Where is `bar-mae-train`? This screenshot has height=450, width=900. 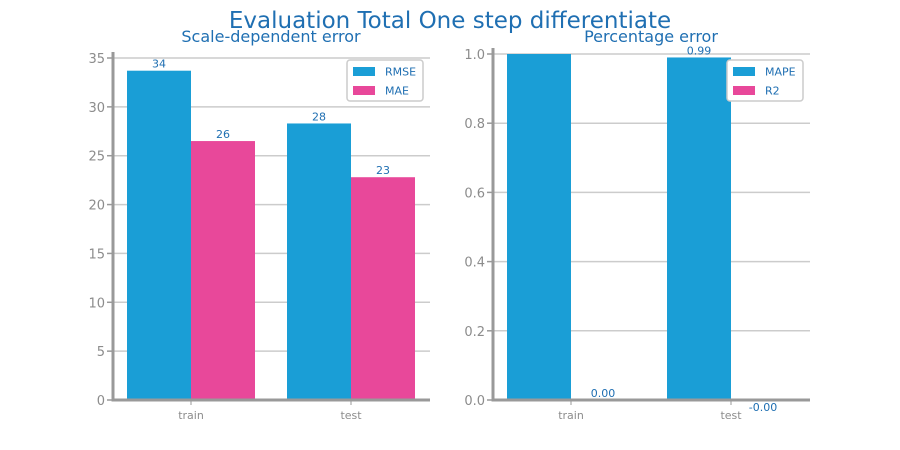
bar-mae-train is located at coordinates (223, 271).